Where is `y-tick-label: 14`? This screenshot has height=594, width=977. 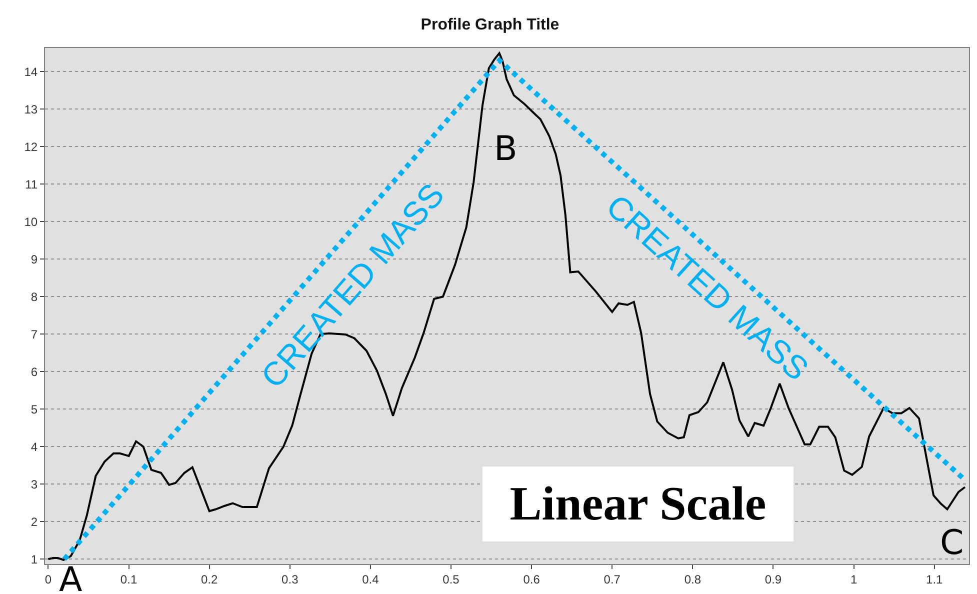 y-tick-label: 14 is located at coordinates (31, 71).